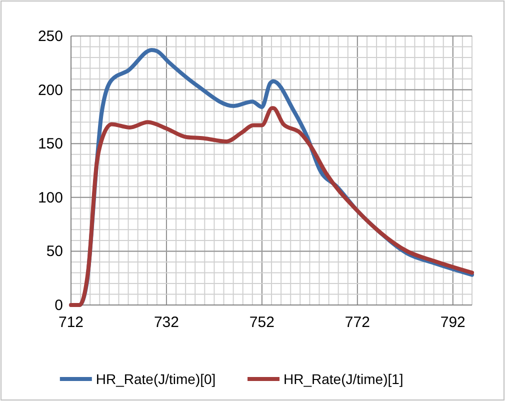 The width and height of the screenshot is (505, 401). Describe the element at coordinates (357, 322) in the screenshot. I see `x-tick-label: 772` at that location.